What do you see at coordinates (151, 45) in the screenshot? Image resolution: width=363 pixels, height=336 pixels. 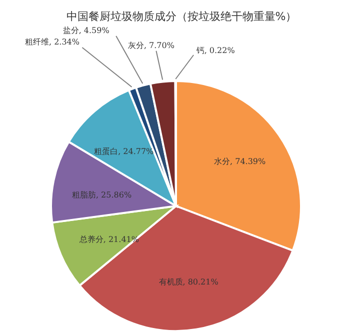 I see `slice-label: 灰分, 7.70%` at bounding box center [151, 45].